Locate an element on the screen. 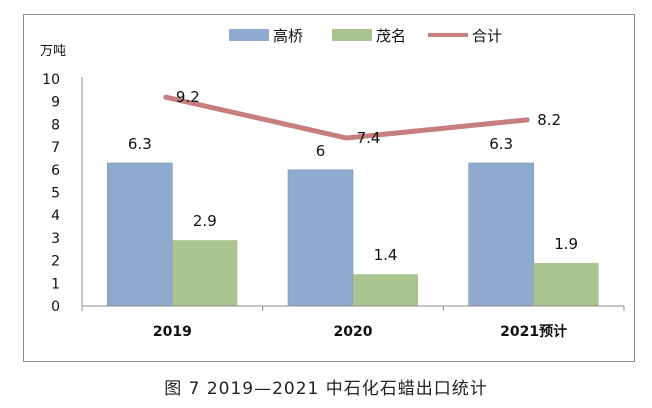 The image size is (652, 408). y-tick-label: 5 is located at coordinates (55, 194).